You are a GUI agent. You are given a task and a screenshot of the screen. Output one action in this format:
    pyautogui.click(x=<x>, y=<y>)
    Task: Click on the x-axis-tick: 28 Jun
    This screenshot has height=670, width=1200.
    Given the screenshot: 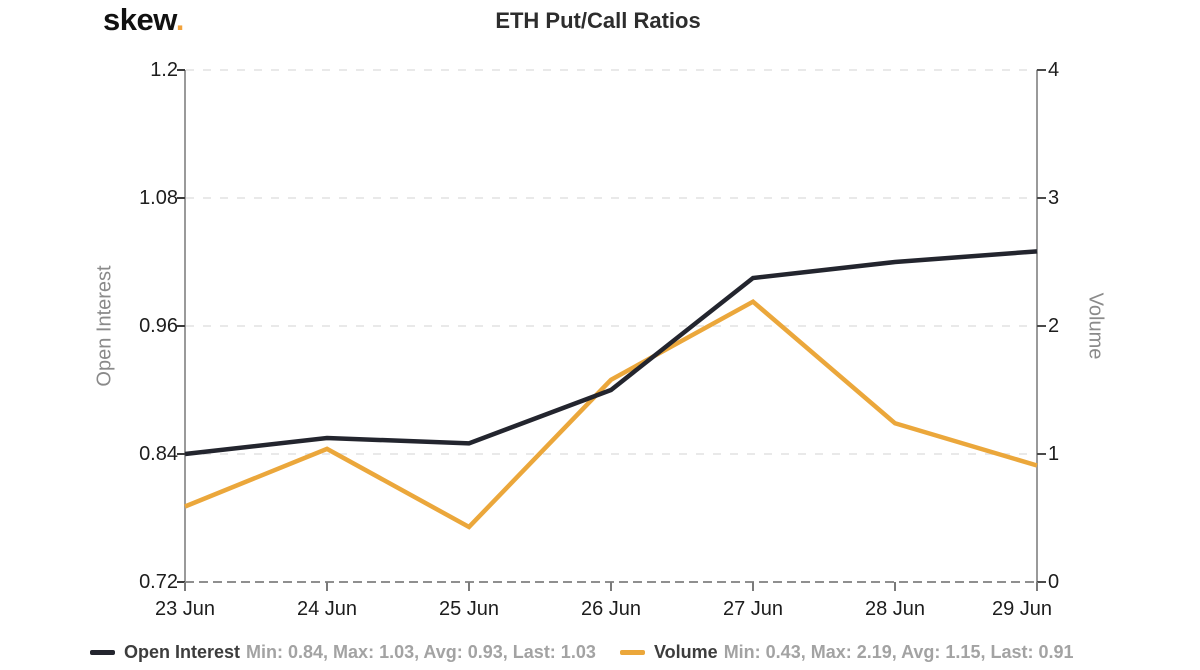 What is the action you would take?
    pyautogui.click(x=895, y=609)
    